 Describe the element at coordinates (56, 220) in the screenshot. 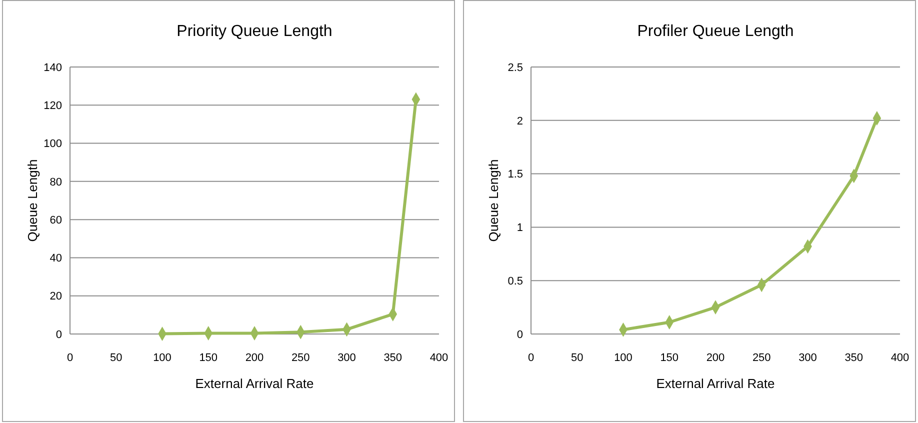

I see `y-tick-label: 60` at that location.